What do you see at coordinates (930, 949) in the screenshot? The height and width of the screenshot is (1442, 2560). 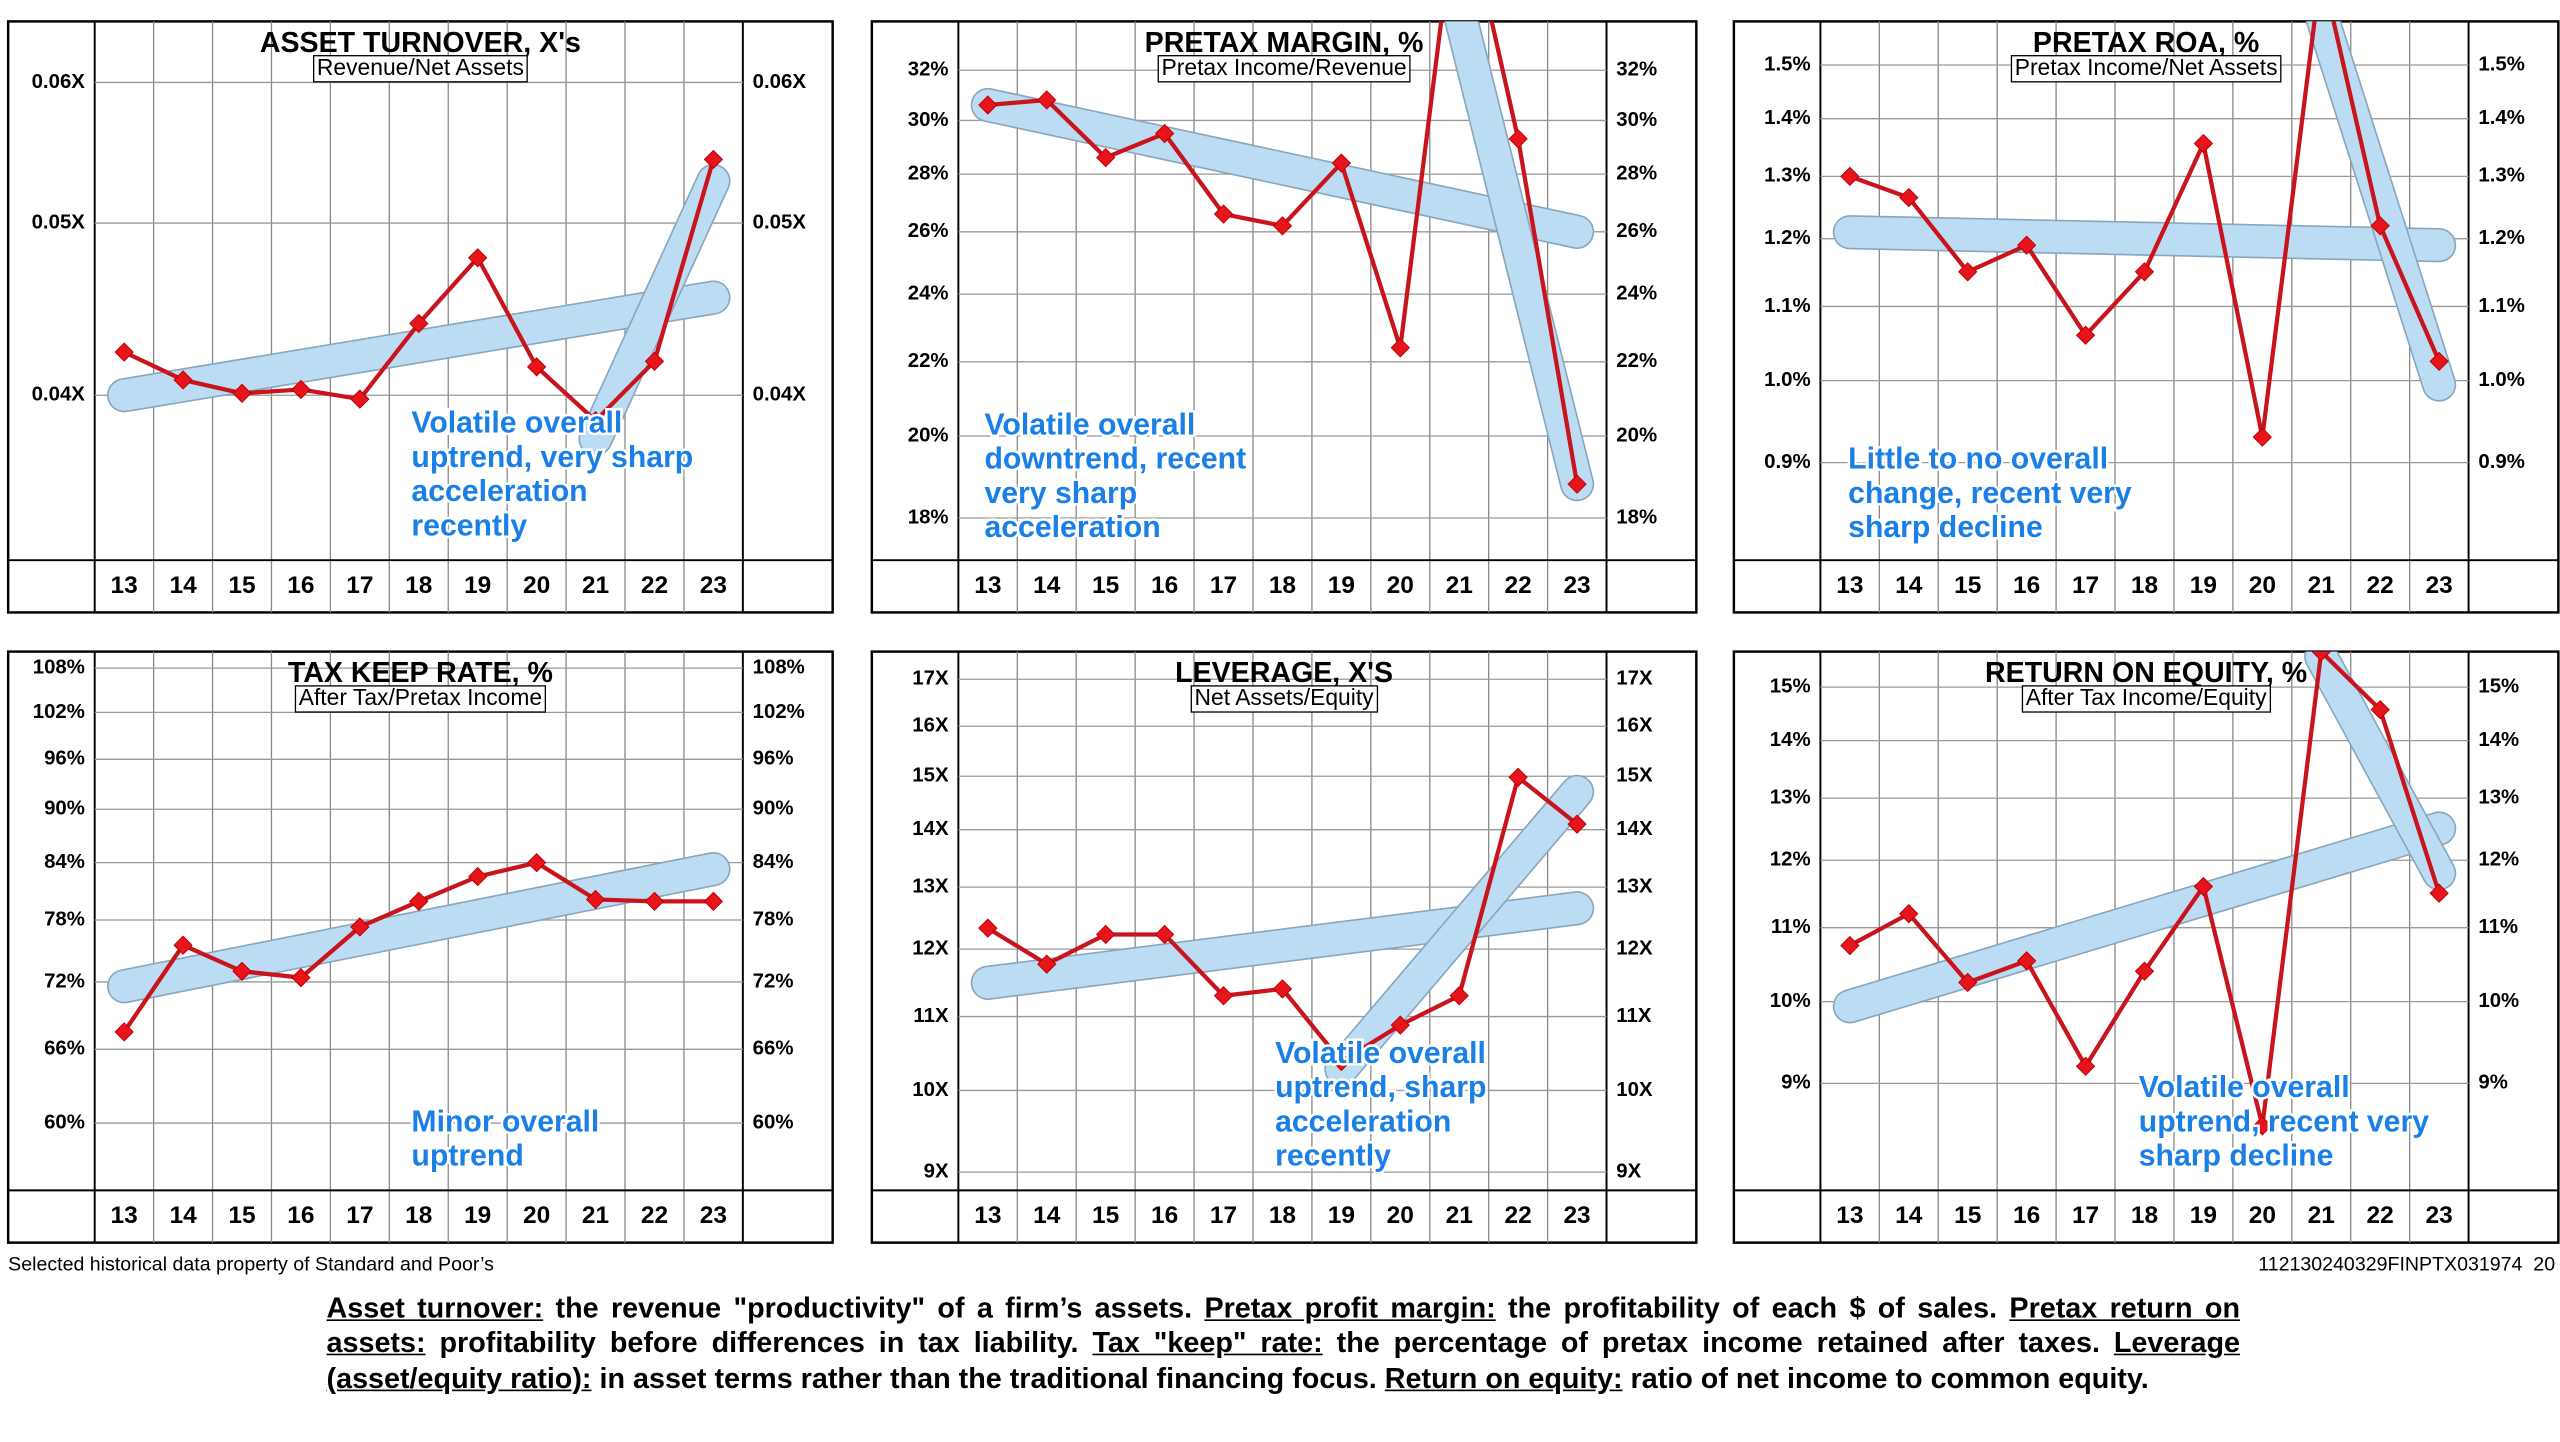 I see `y-tick-label: 12X` at bounding box center [930, 949].